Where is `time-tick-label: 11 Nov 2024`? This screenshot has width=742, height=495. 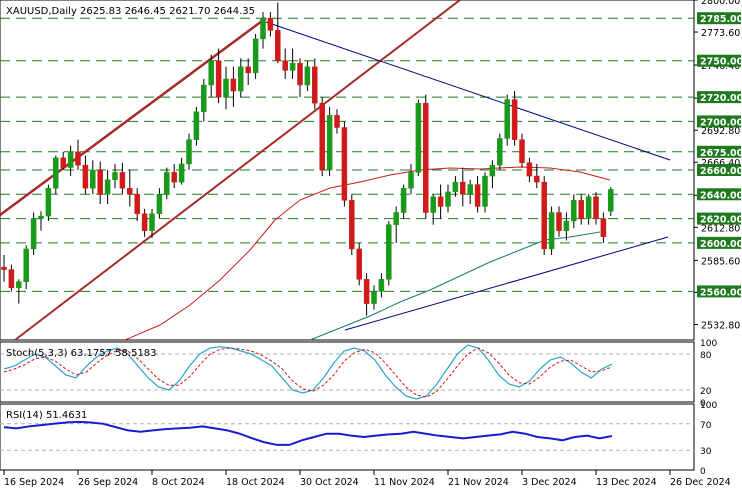 time-tick-label: 11 Nov 2024 is located at coordinates (404, 482).